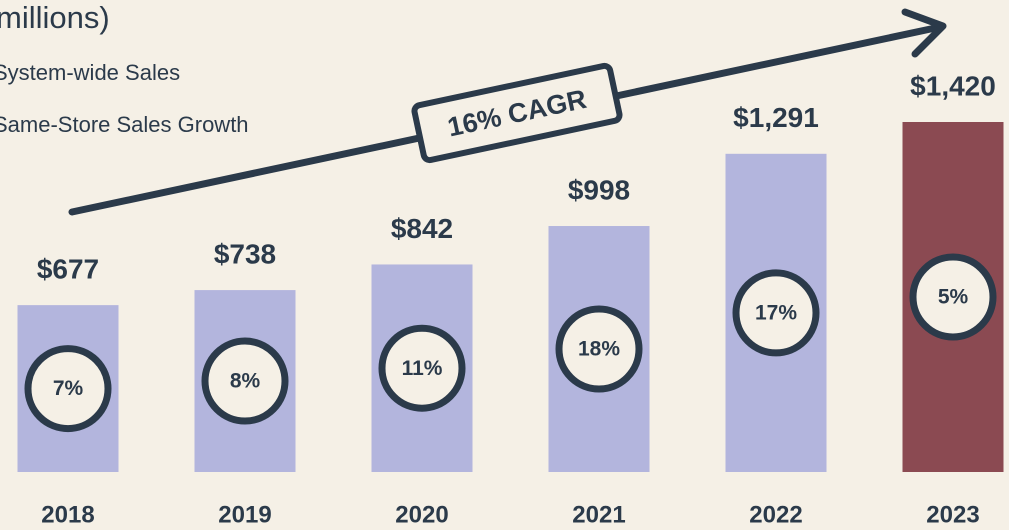  Describe the element at coordinates (422, 228) in the screenshot. I see `value-label: $842` at that location.